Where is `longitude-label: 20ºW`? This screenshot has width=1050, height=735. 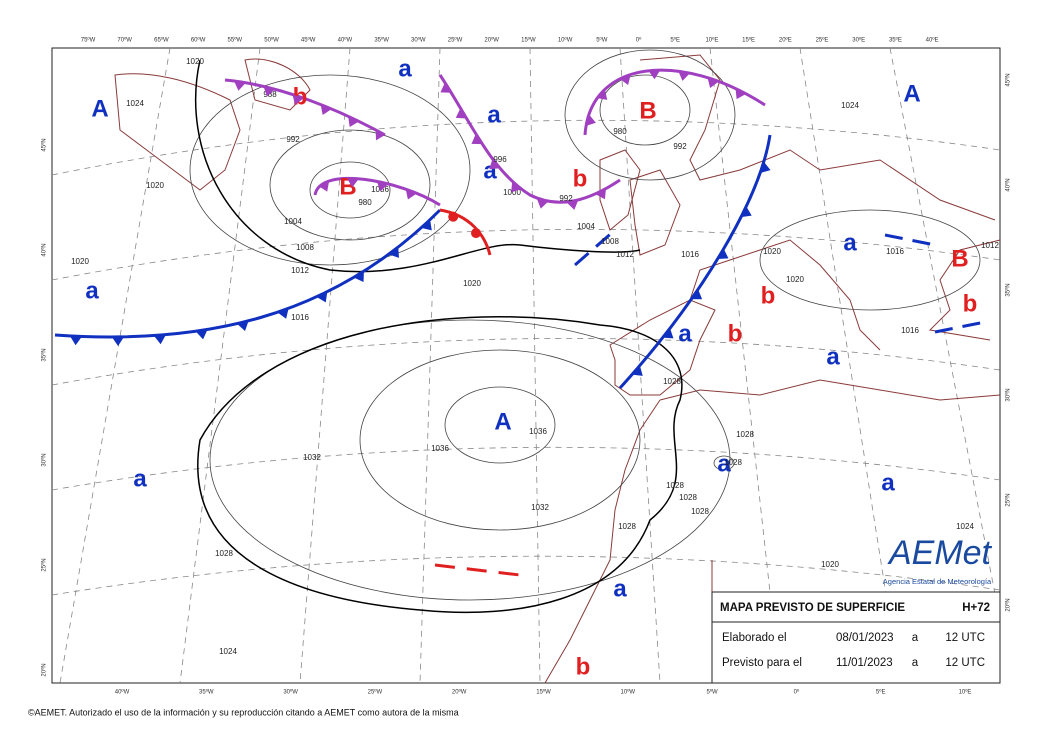
longitude-label: 20ºW is located at coordinates (459, 692).